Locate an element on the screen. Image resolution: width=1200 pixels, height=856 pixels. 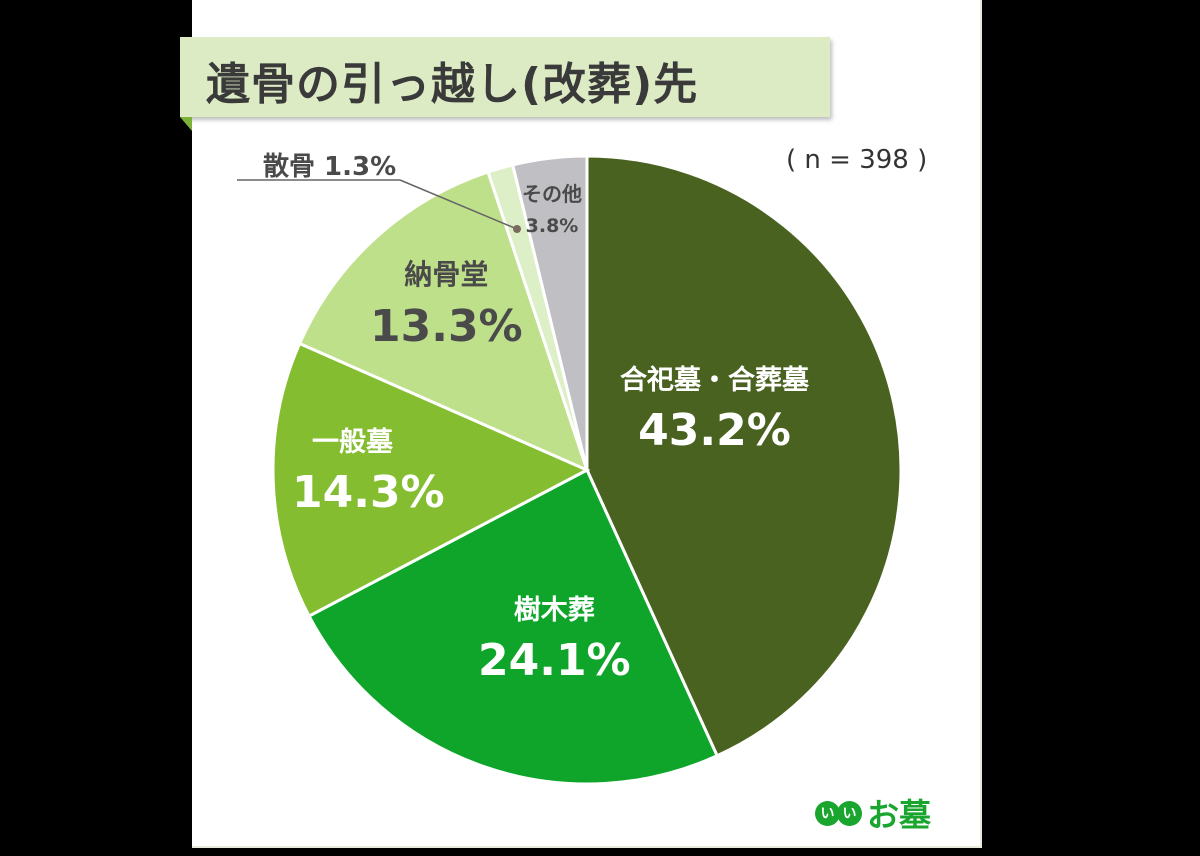
title-ribbon is located at coordinates (505, 77).